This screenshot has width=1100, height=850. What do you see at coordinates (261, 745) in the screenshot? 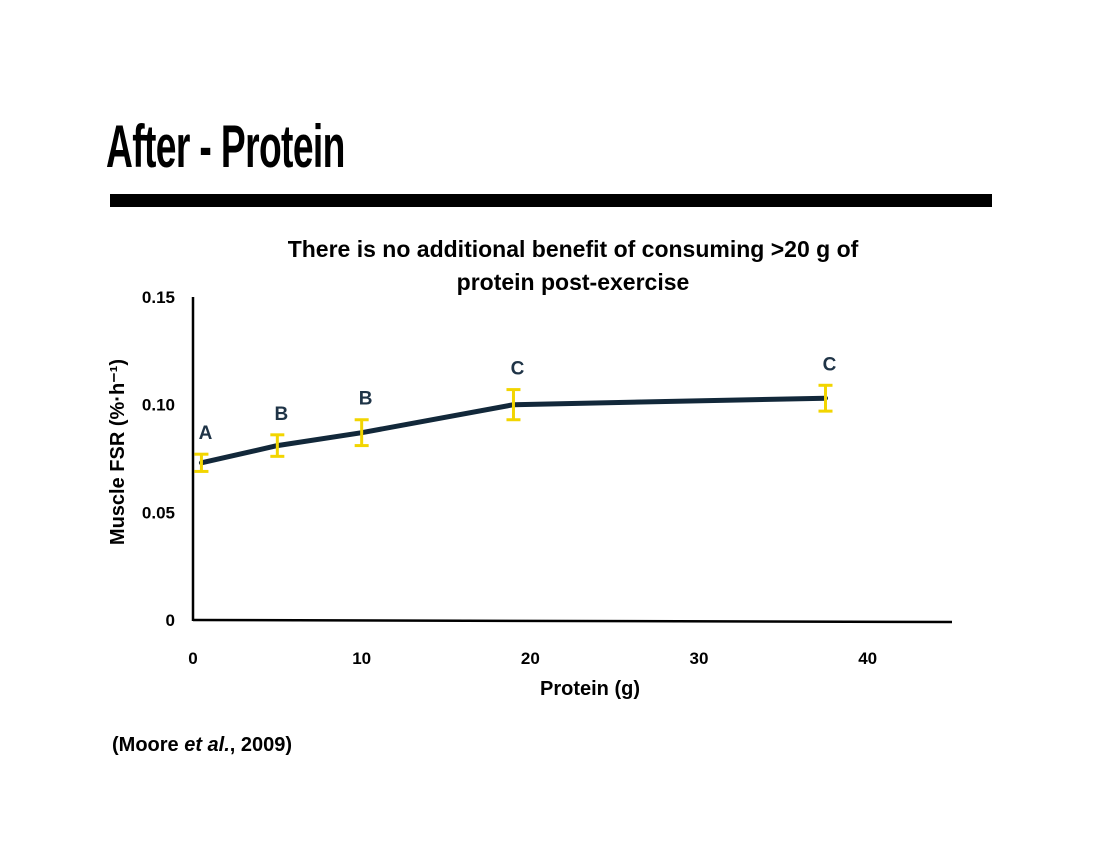
I see `citation-year: , 2009)` at bounding box center [261, 745].